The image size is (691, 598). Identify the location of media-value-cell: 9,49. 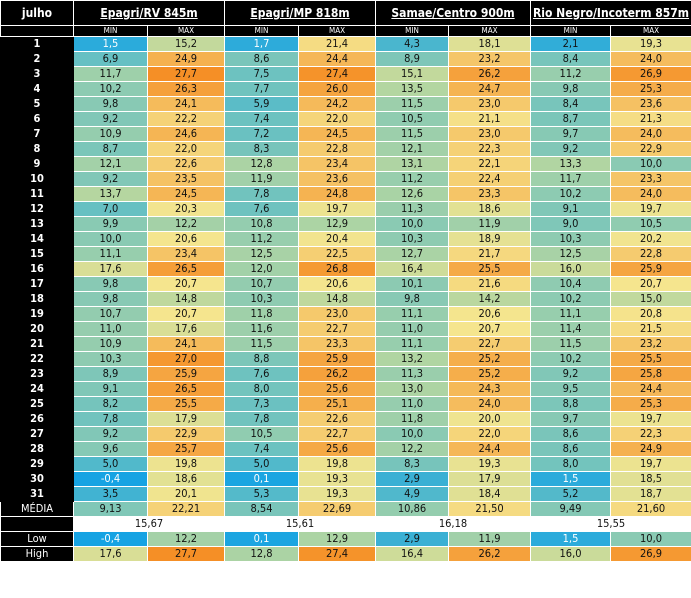
(571, 509).